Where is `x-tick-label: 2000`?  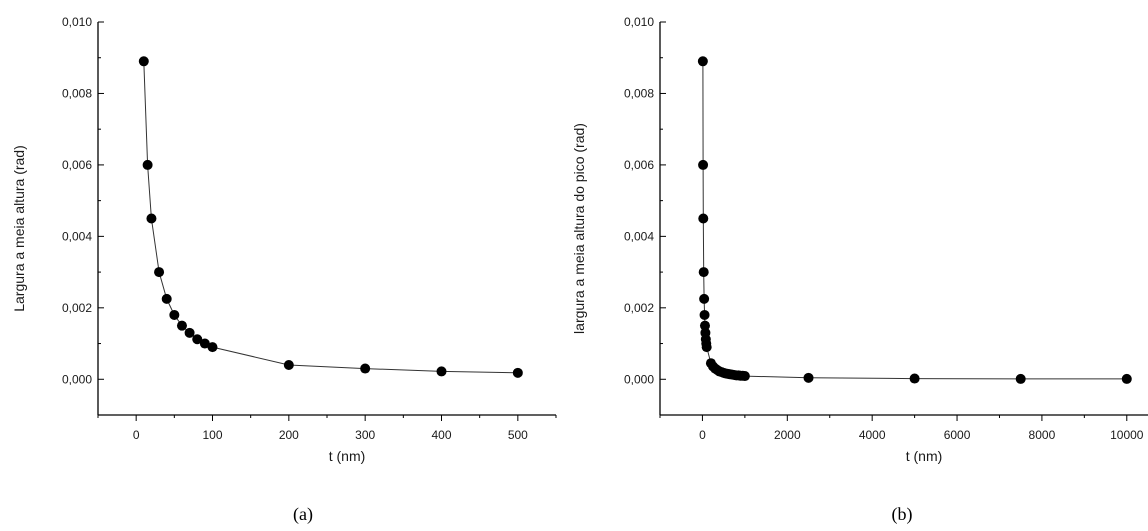 x-tick-label: 2000 is located at coordinates (787, 435).